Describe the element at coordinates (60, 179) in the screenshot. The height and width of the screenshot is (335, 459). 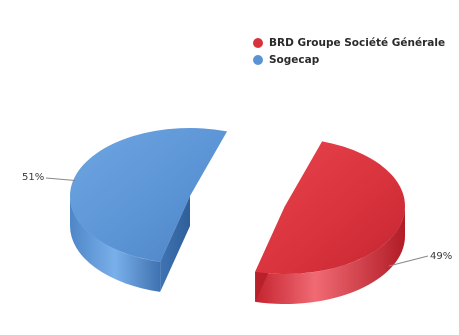
I see `leader-line-sogecap` at that location.